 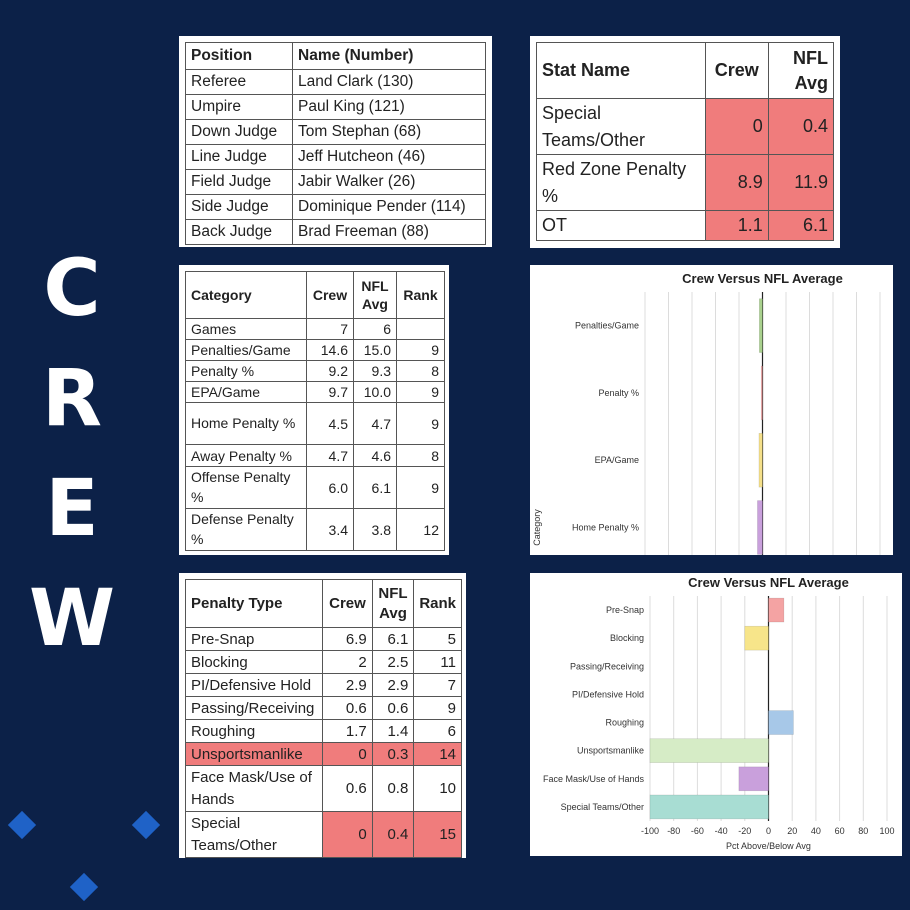 I want to click on category-label: Roughing, so click(x=624, y=723).